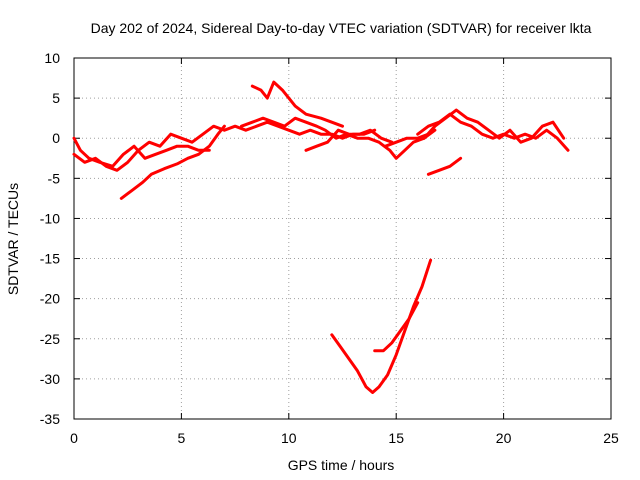 The height and width of the screenshot is (480, 640). What do you see at coordinates (504, 438) in the screenshot?
I see `x-tick-label: 20` at bounding box center [504, 438].